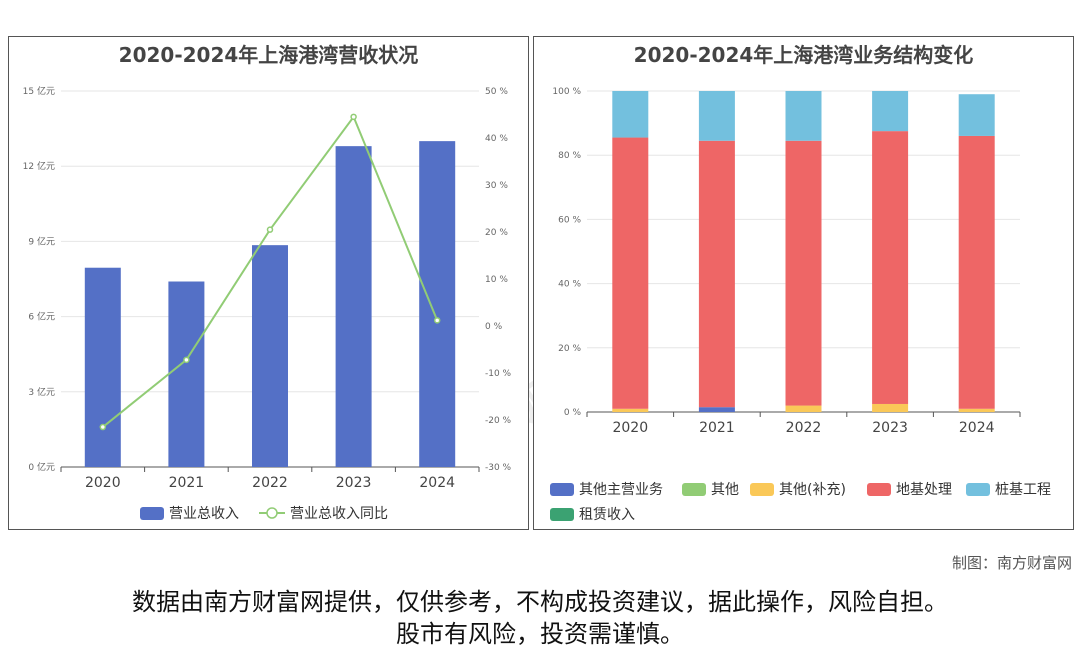 This screenshot has height=649, width=1080. What do you see at coordinates (498, 468) in the screenshot?
I see `right-axis-tick-label: -30 %` at bounding box center [498, 468].